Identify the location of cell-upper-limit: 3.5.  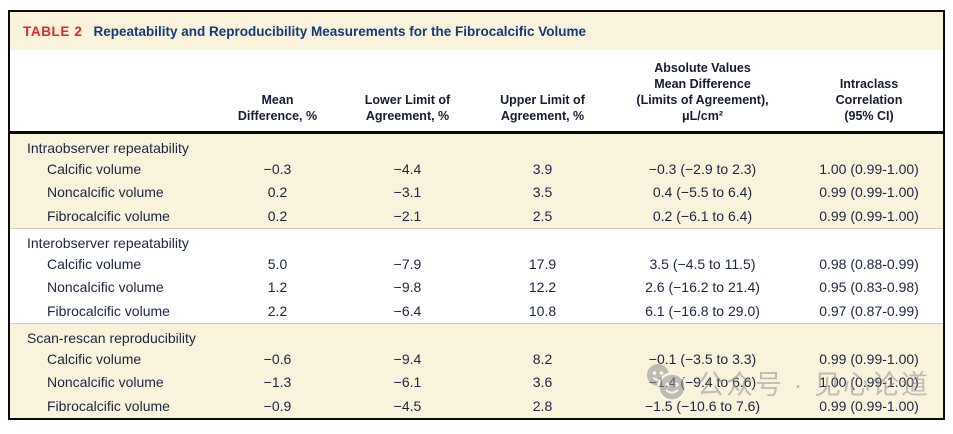
(542, 192).